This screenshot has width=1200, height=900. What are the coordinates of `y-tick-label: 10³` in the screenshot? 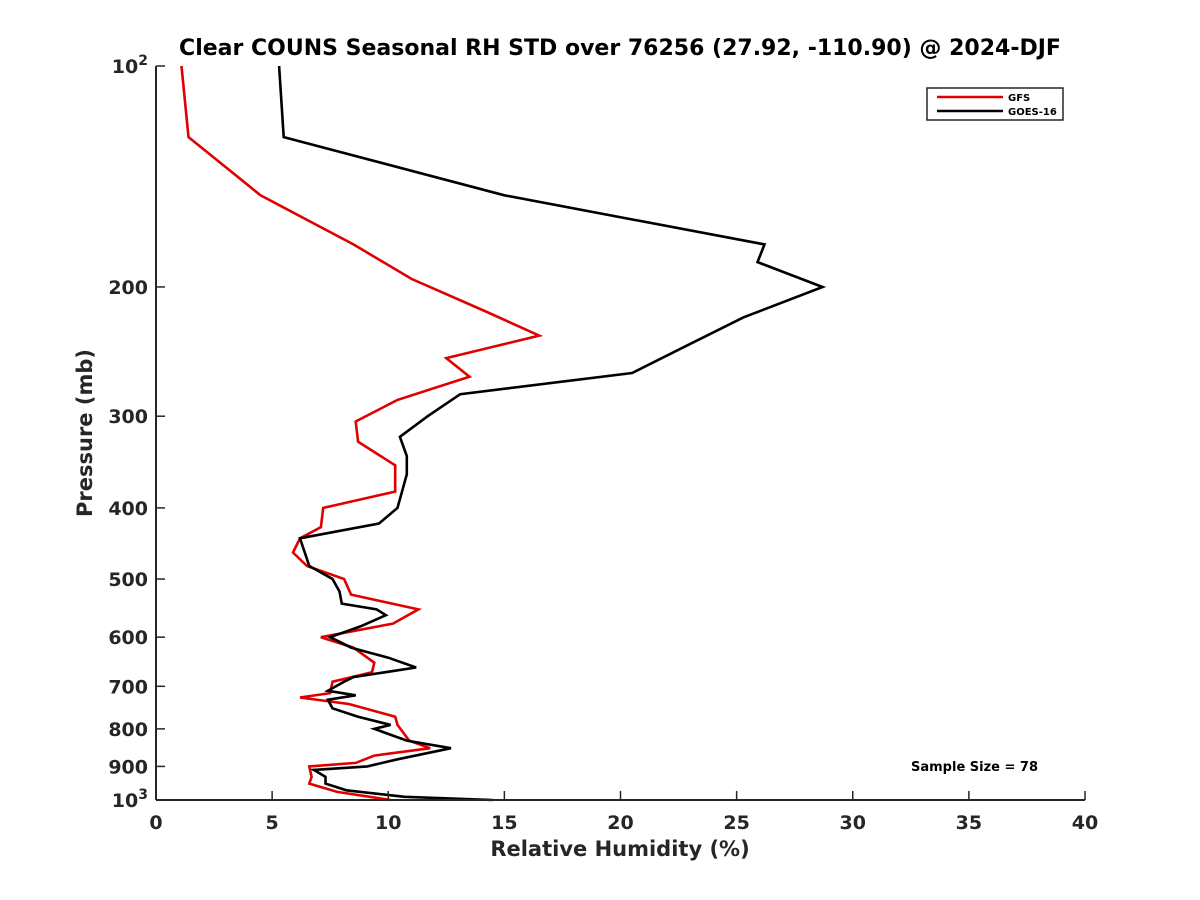 It's located at (130, 799).